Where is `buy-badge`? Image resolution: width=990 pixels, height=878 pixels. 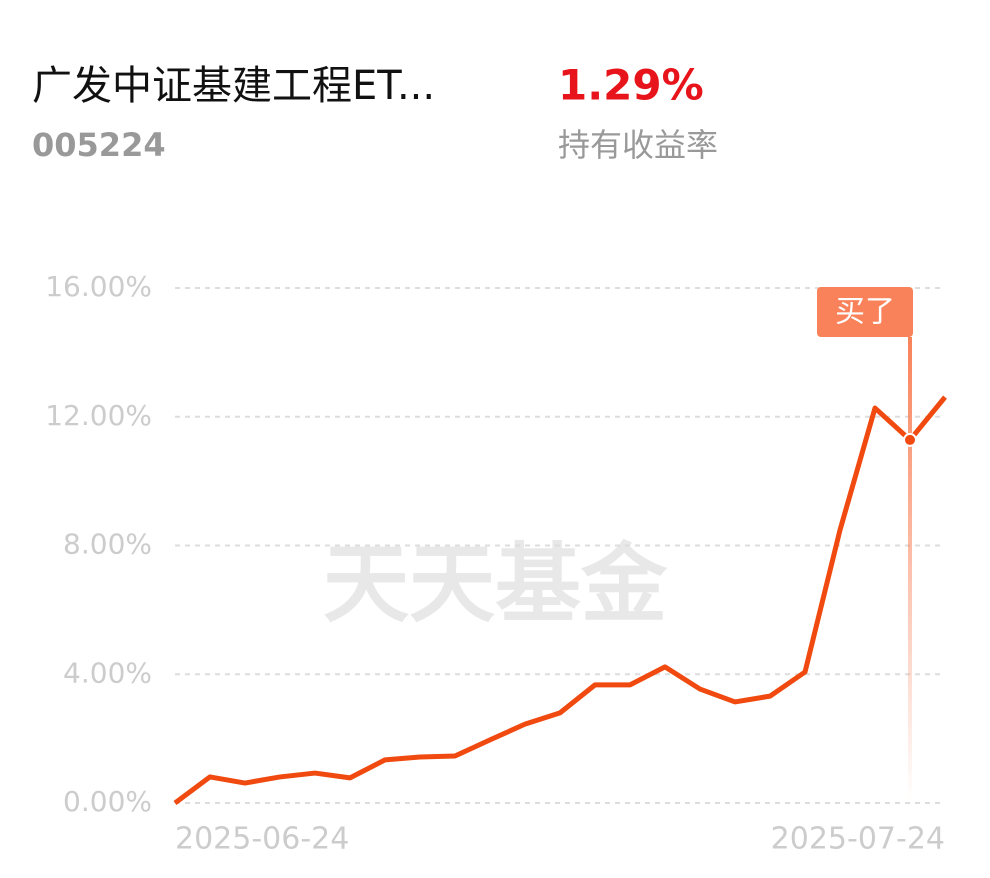
buy-badge is located at coordinates (865, 312).